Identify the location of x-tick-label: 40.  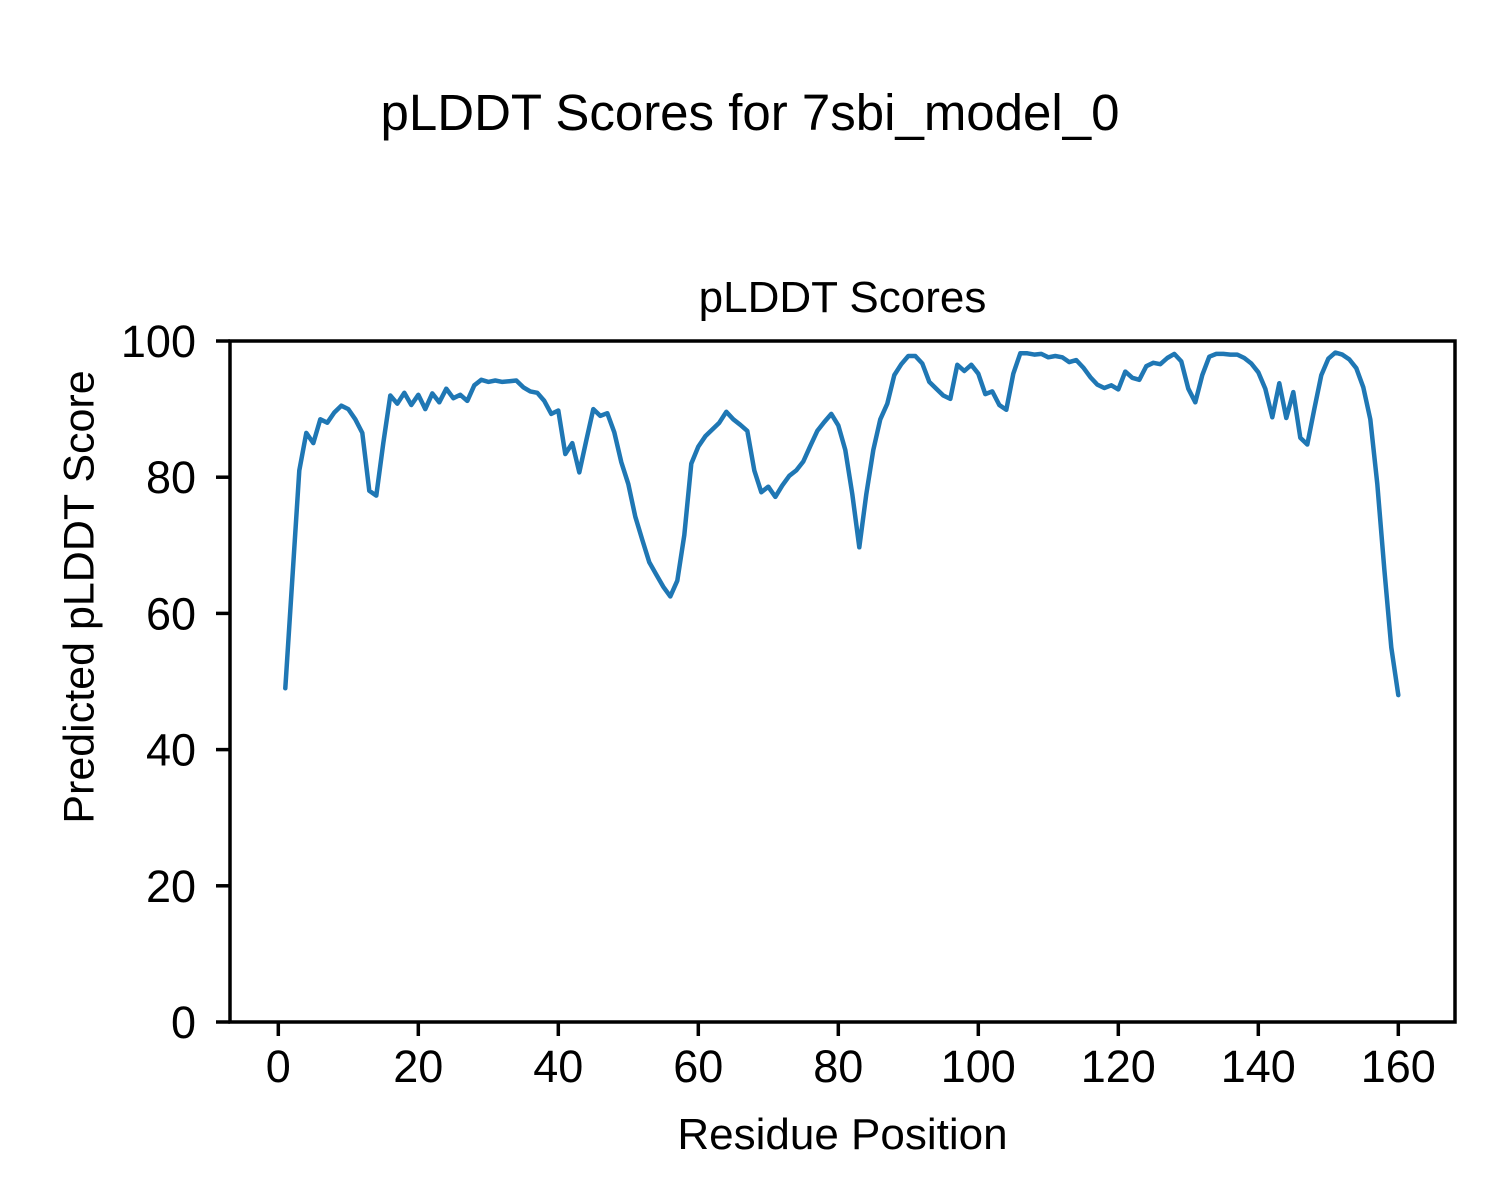
(558, 1066).